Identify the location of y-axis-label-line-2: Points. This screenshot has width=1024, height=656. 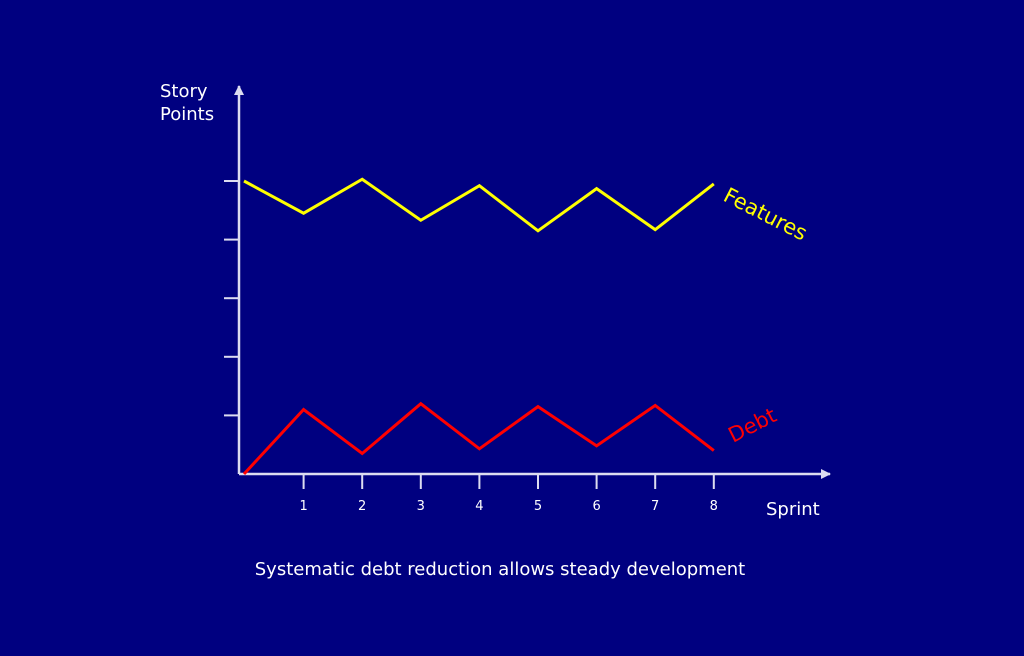
(187, 114).